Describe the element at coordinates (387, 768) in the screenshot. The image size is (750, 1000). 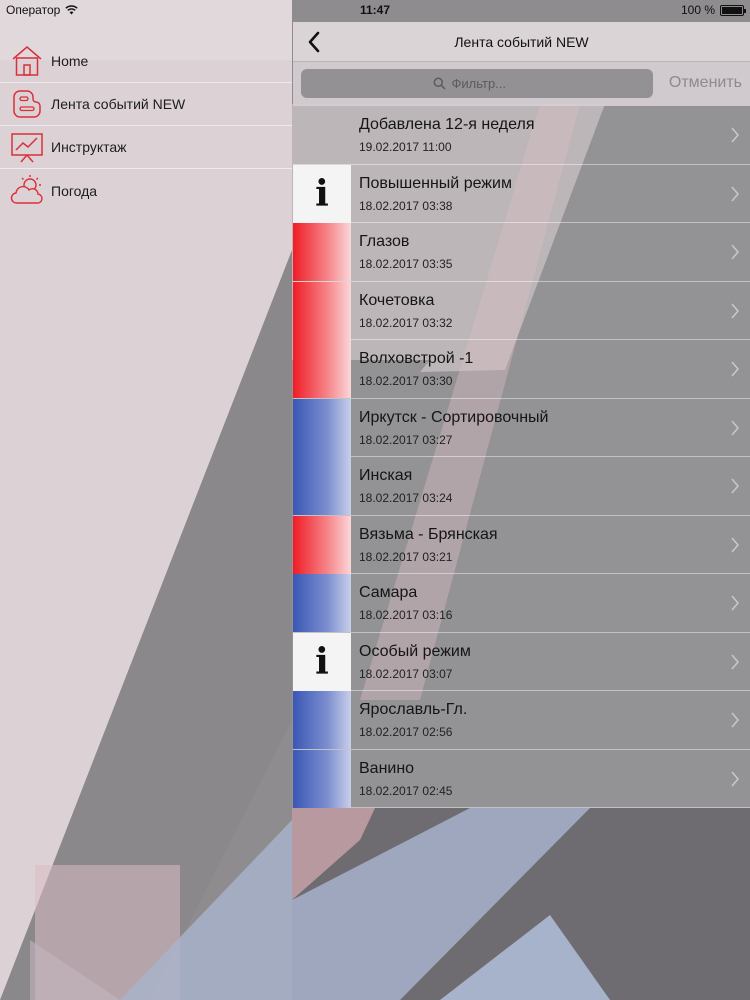
I see `event-title: Ванино` at that location.